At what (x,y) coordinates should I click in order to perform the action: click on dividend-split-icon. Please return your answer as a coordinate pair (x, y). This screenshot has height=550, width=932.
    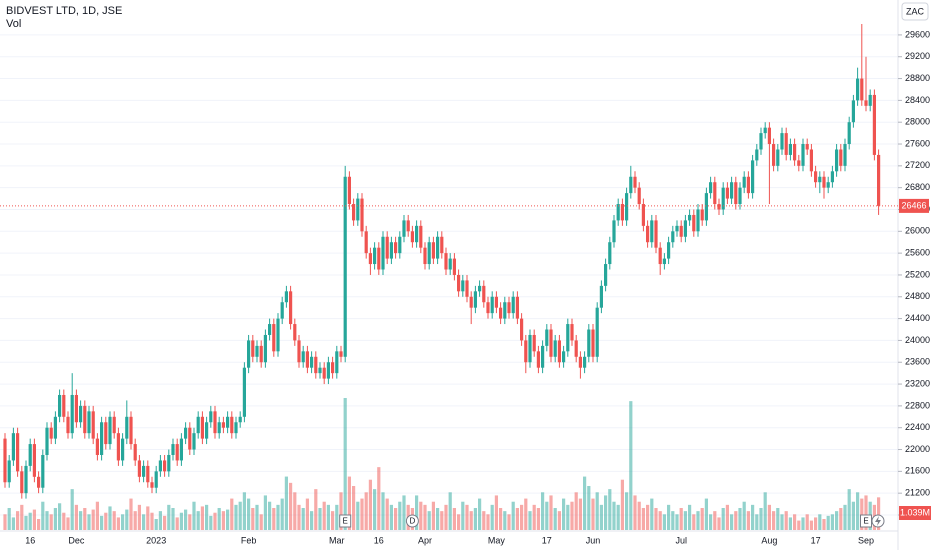
    Looking at the image, I should click on (878, 521).